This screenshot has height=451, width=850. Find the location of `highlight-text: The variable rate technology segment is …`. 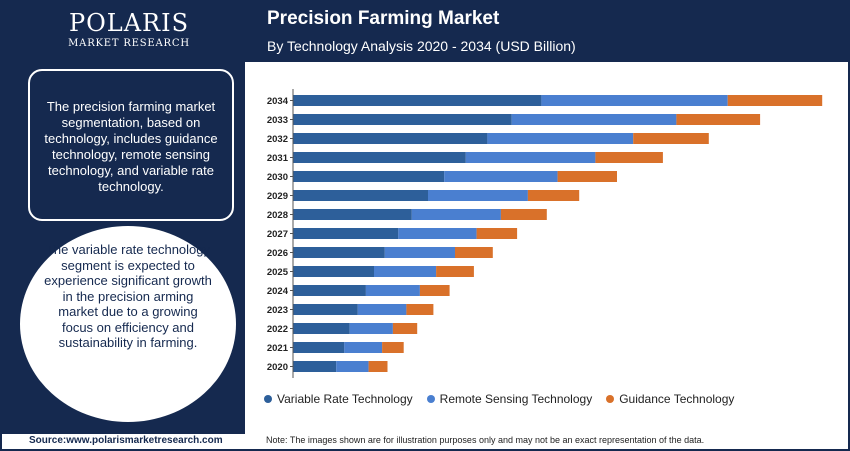

highlight-text: The variable rate technology segment is … is located at coordinates (128, 296).